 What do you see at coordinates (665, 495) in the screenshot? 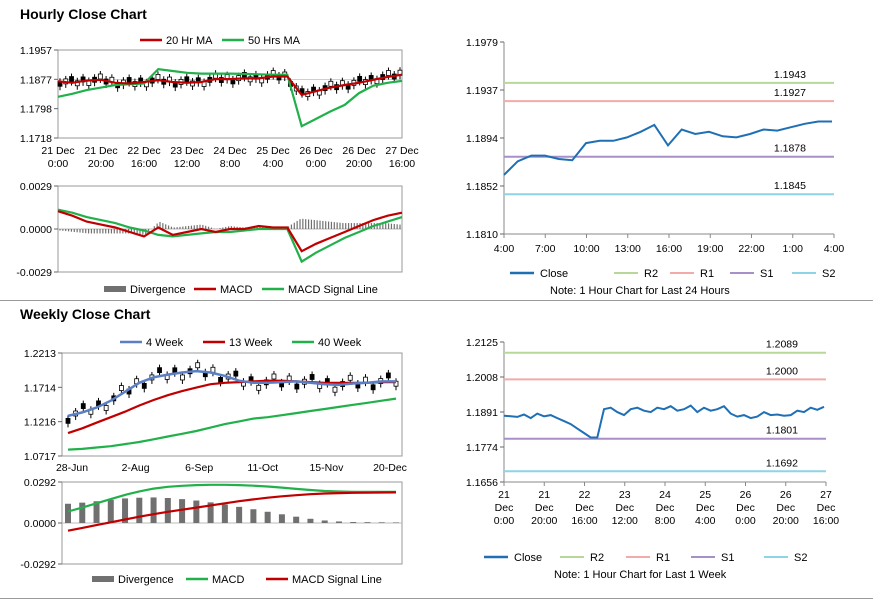
I see `weekly-1h-xtick-label: 24` at bounding box center [665, 495].